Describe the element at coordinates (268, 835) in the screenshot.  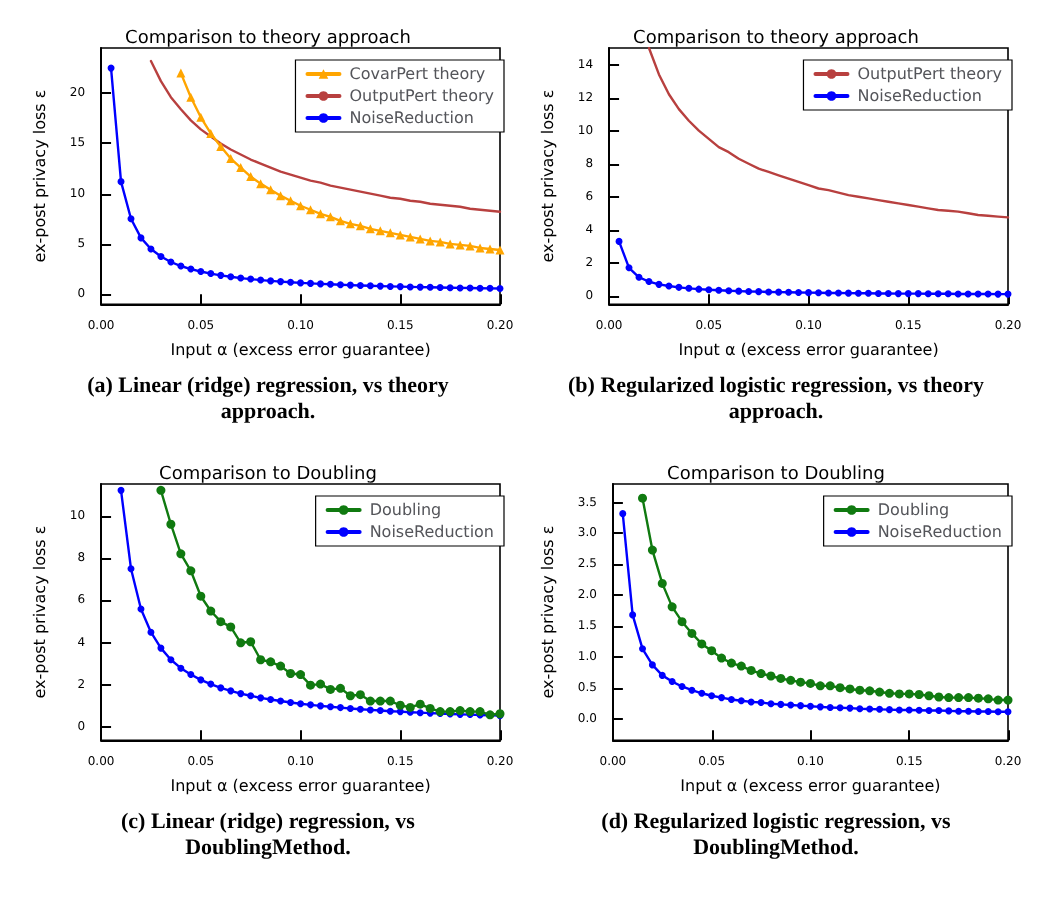
I see `text: (c) Linear (ridge) regression, vs DoublingMethod.` at that location.